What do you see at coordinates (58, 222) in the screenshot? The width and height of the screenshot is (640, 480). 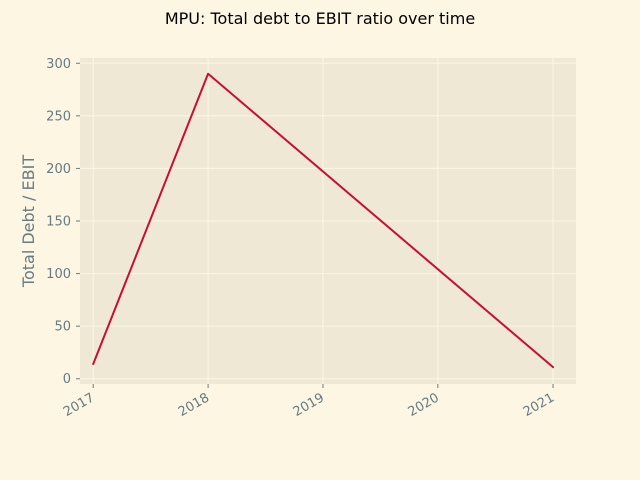 I see `y-tick-label: 150` at bounding box center [58, 222].